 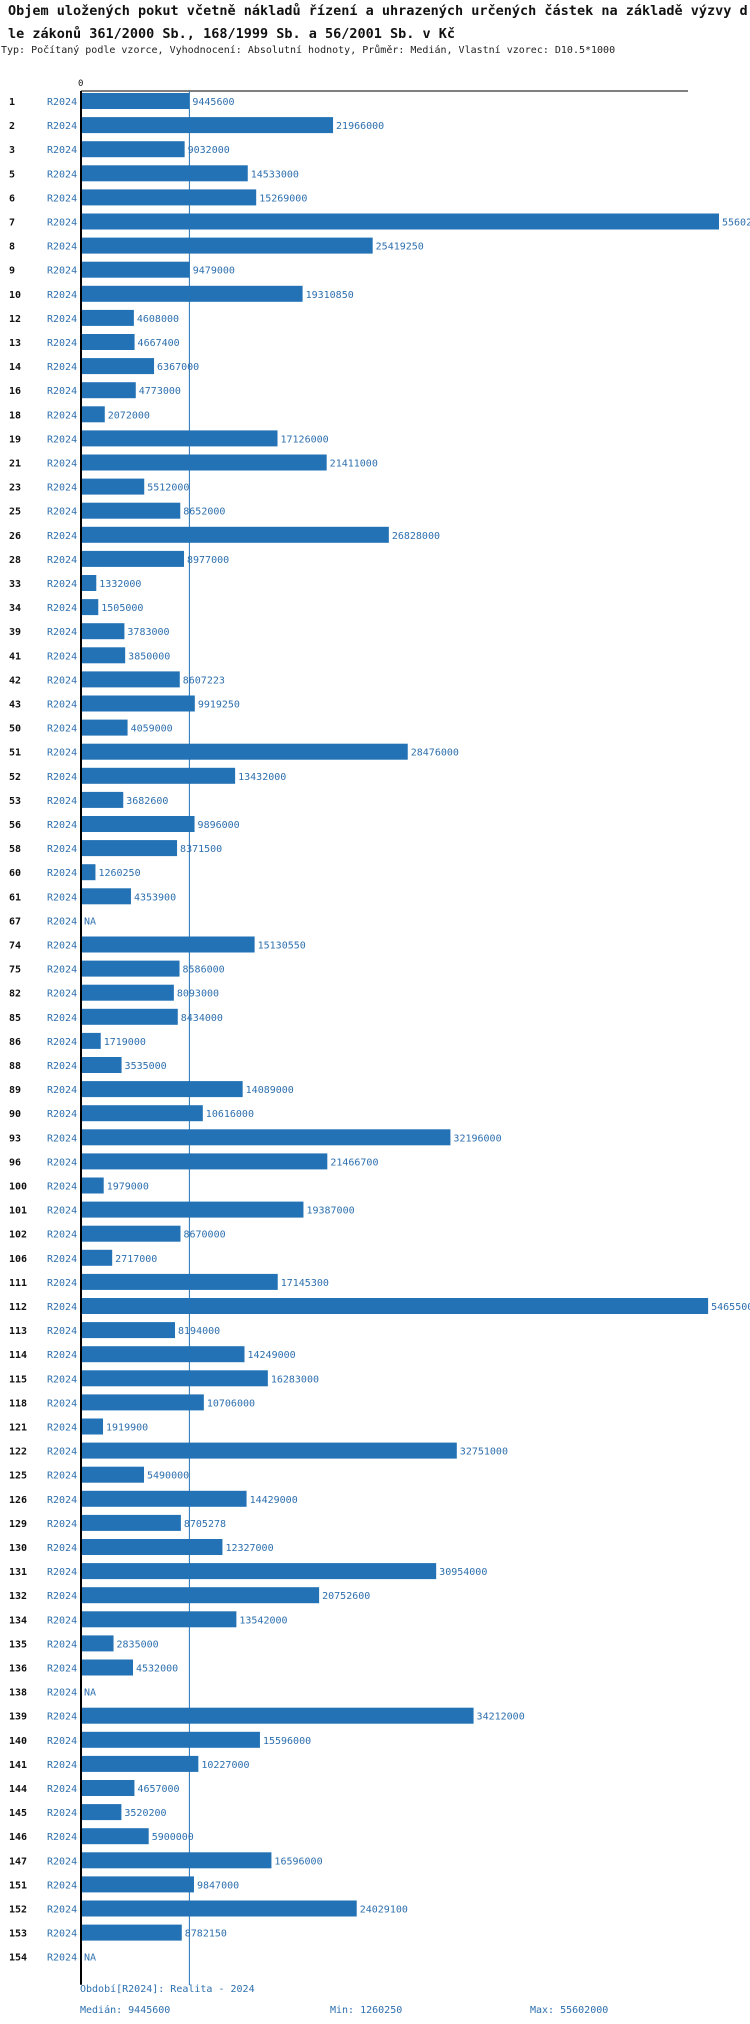 I want to click on value-label: 9445600, so click(x=213, y=102).